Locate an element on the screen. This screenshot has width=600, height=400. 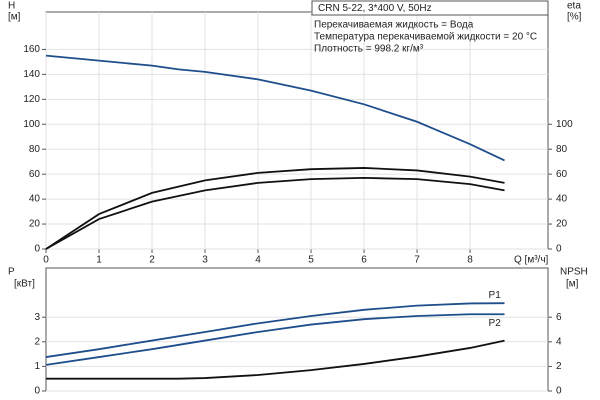
y-tick-label: 140 is located at coordinates (31, 74).